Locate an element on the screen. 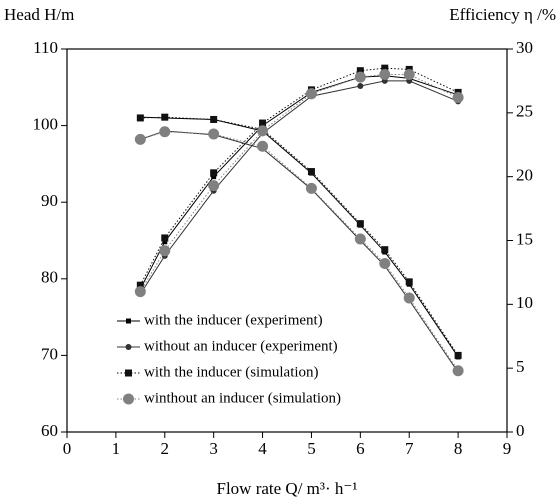  x-tick-label: 0 is located at coordinates (67, 448).